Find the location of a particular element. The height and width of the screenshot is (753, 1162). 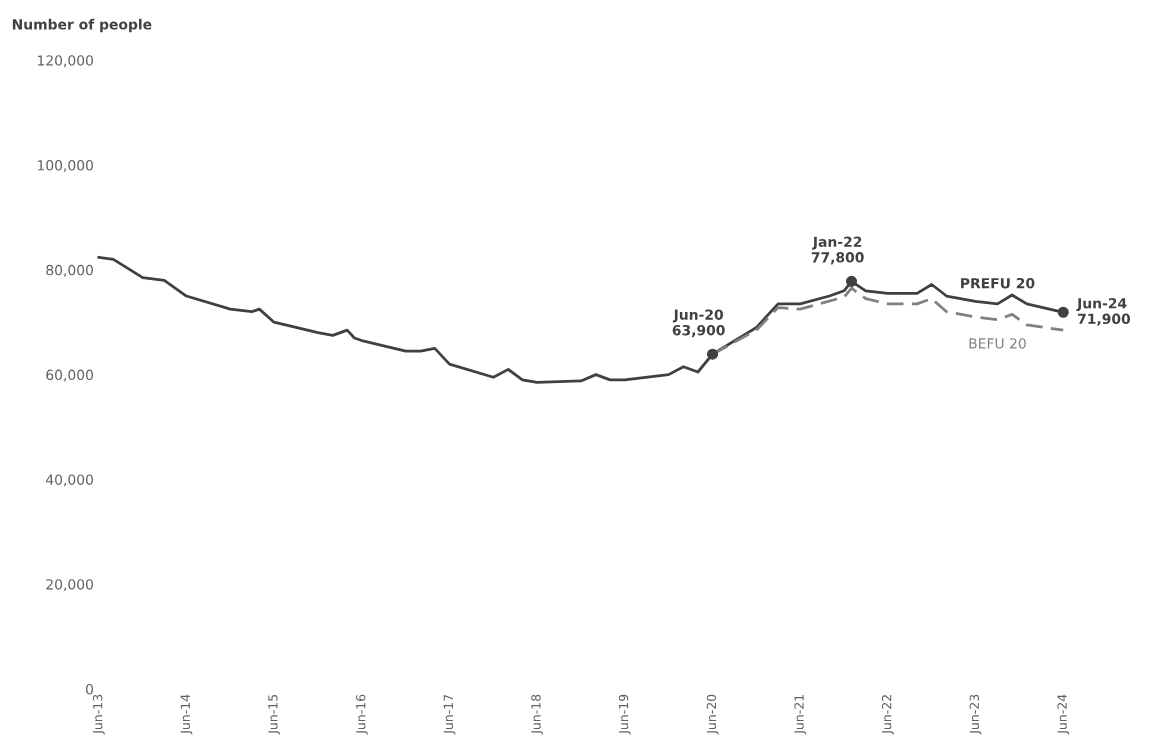

y-tick-label: 0 is located at coordinates (89, 689).